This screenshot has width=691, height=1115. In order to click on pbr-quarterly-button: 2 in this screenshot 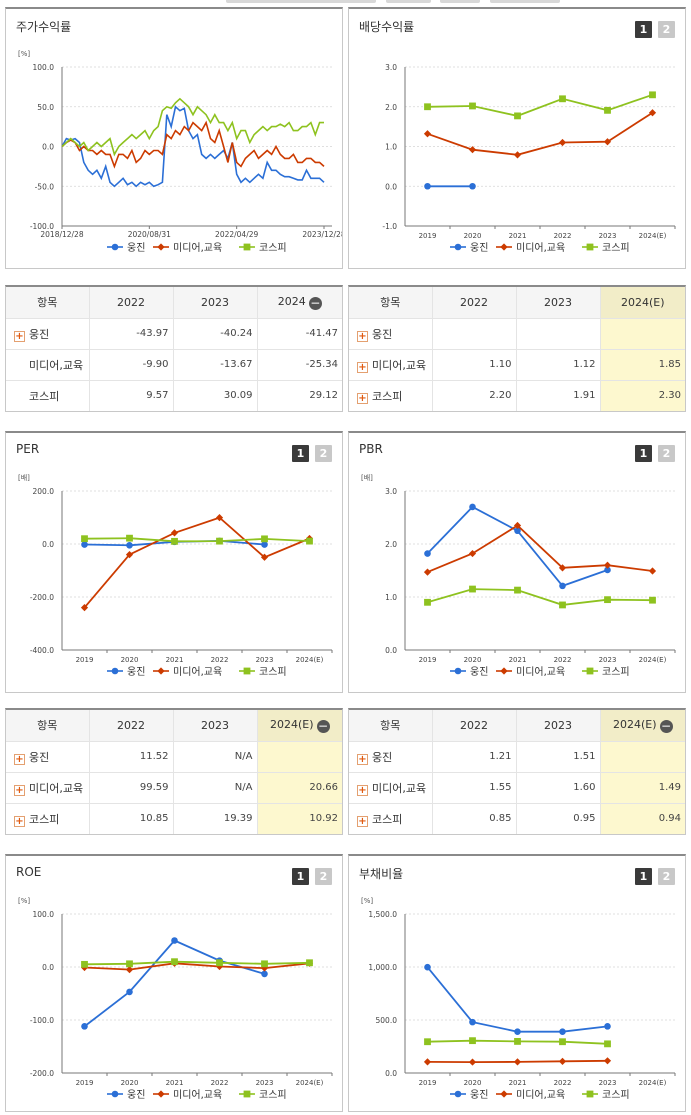, I will do `click(666, 453)`.